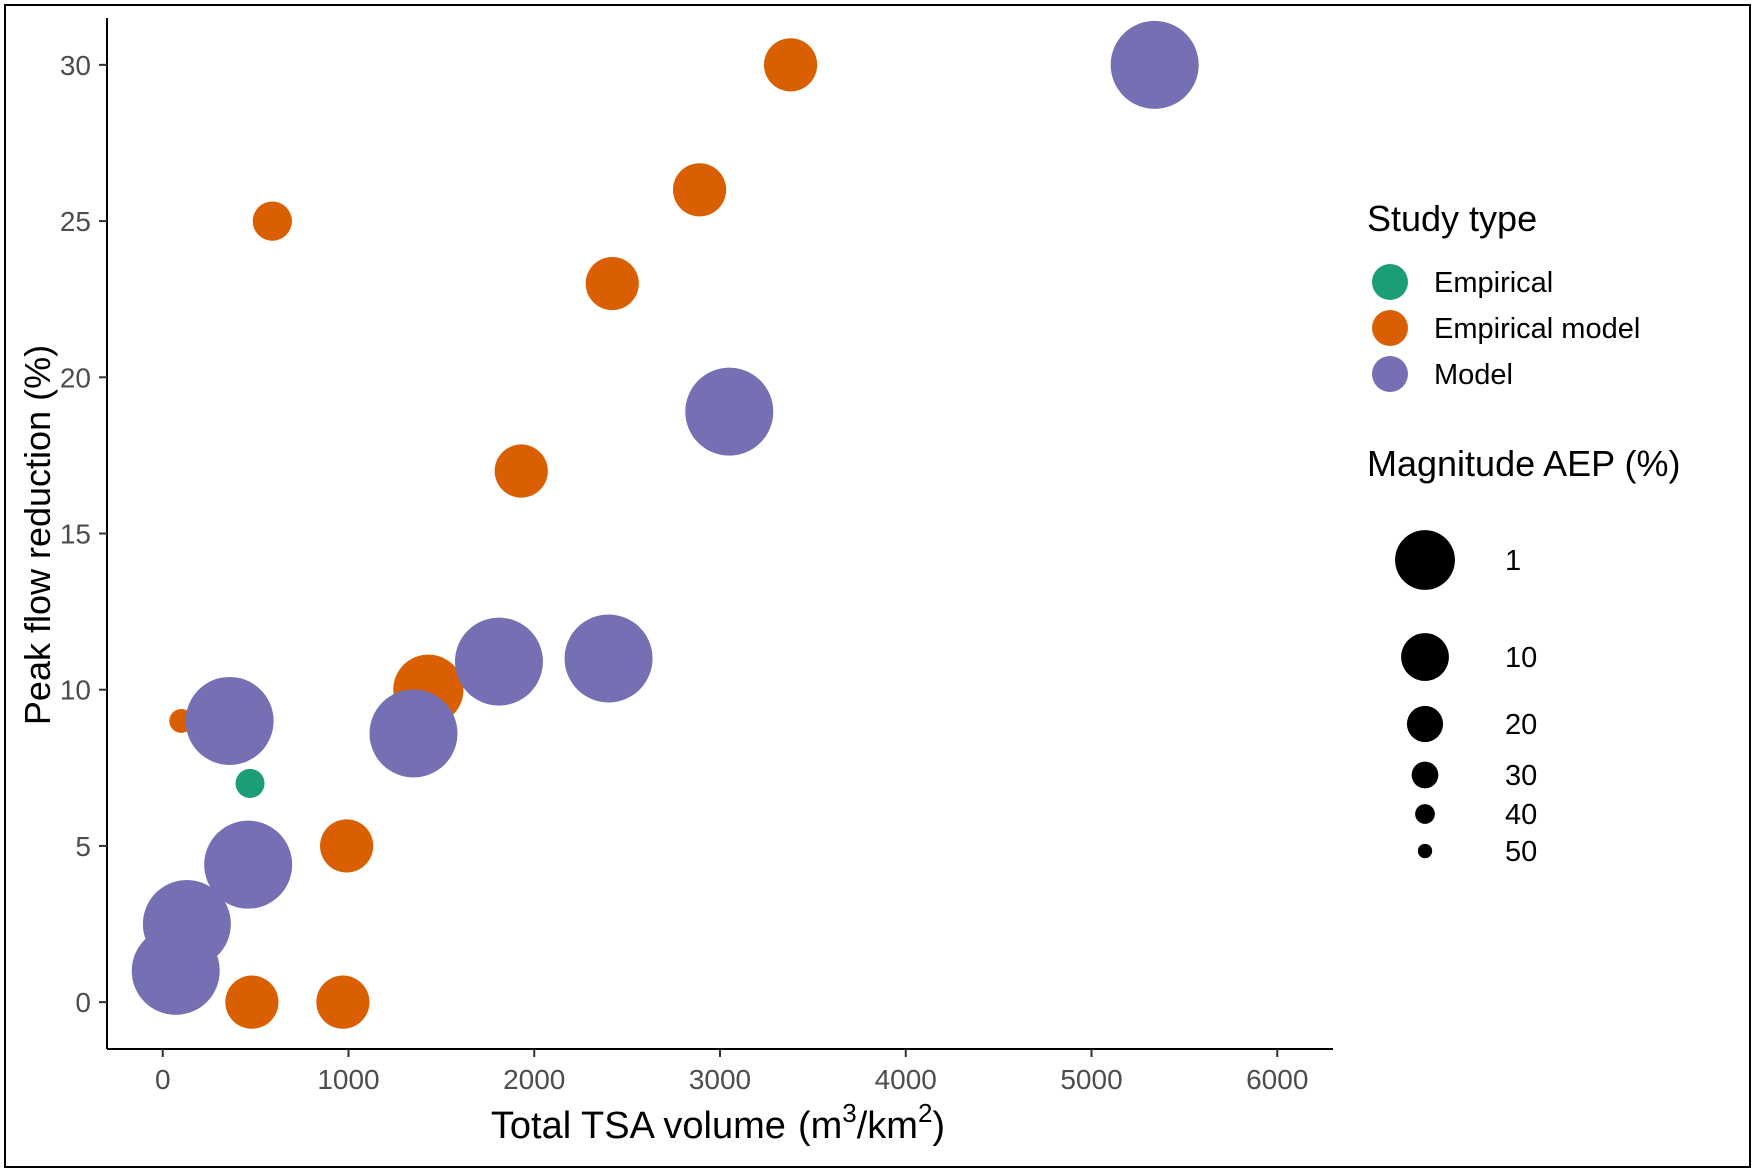 This screenshot has height=1172, width=1755. What do you see at coordinates (1390, 328) in the screenshot?
I see `legend-key-empirical-model` at bounding box center [1390, 328].